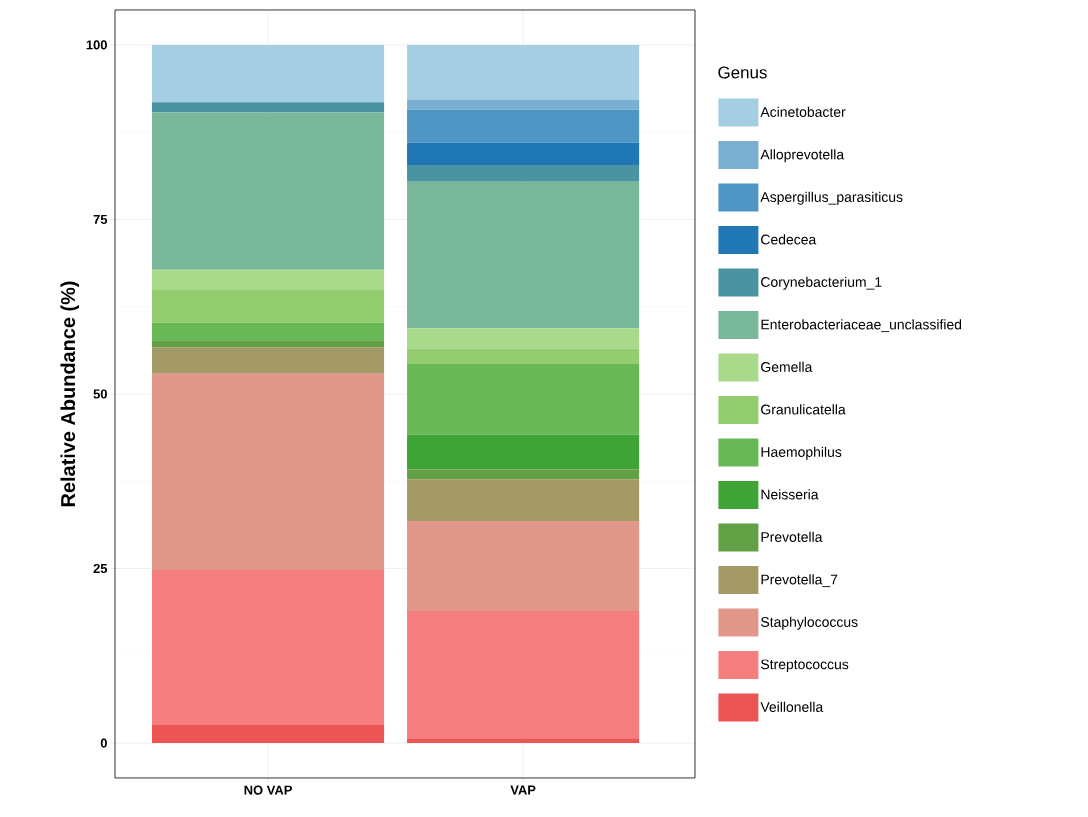 The height and width of the screenshot is (817, 1088). What do you see at coordinates (100, 219) in the screenshot?
I see `y-tick-label: 75` at bounding box center [100, 219].